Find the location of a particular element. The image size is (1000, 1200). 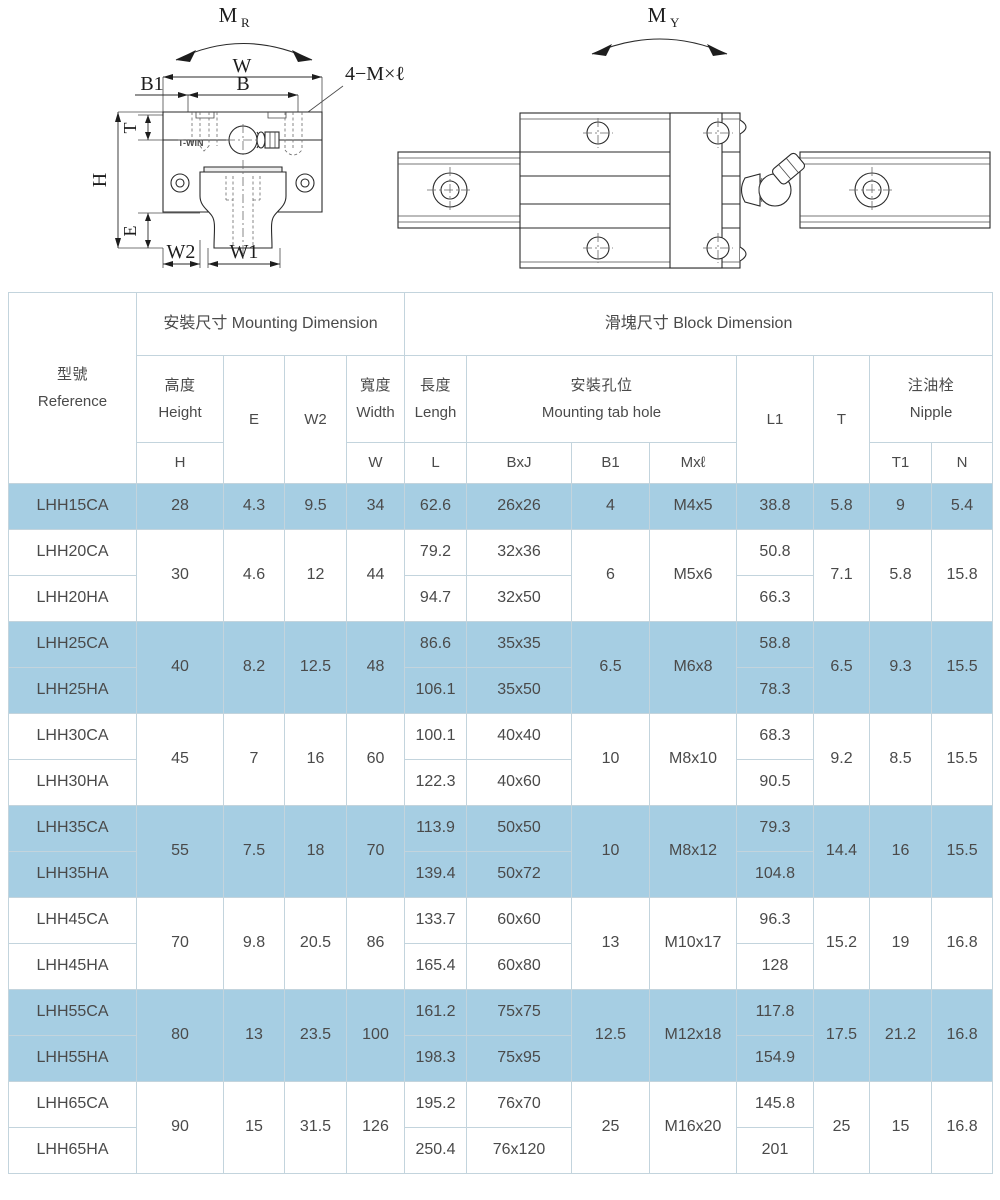

cell-l1: 128 is located at coordinates (775, 966).